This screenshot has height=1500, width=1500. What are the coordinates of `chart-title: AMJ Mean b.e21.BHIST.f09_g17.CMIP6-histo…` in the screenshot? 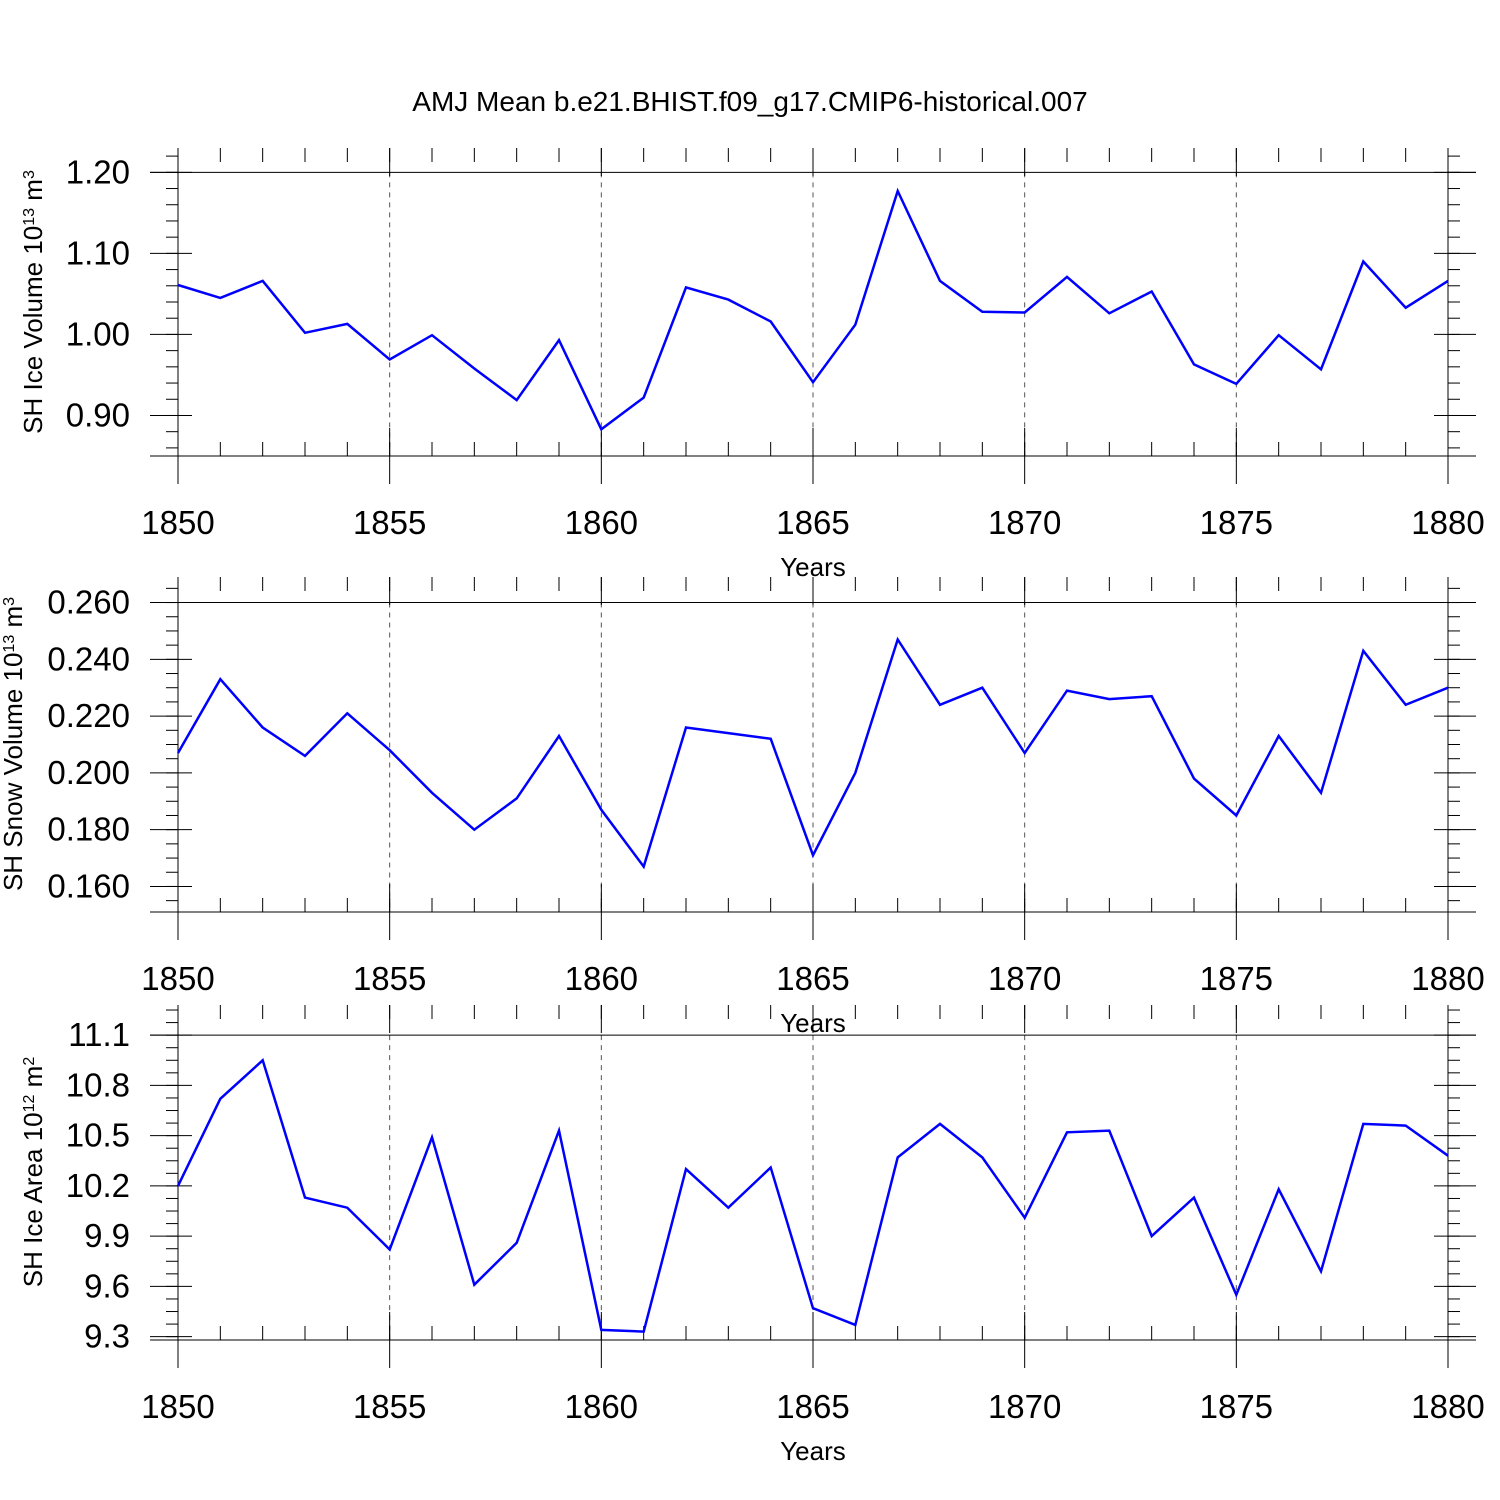 It's located at (749, 101).